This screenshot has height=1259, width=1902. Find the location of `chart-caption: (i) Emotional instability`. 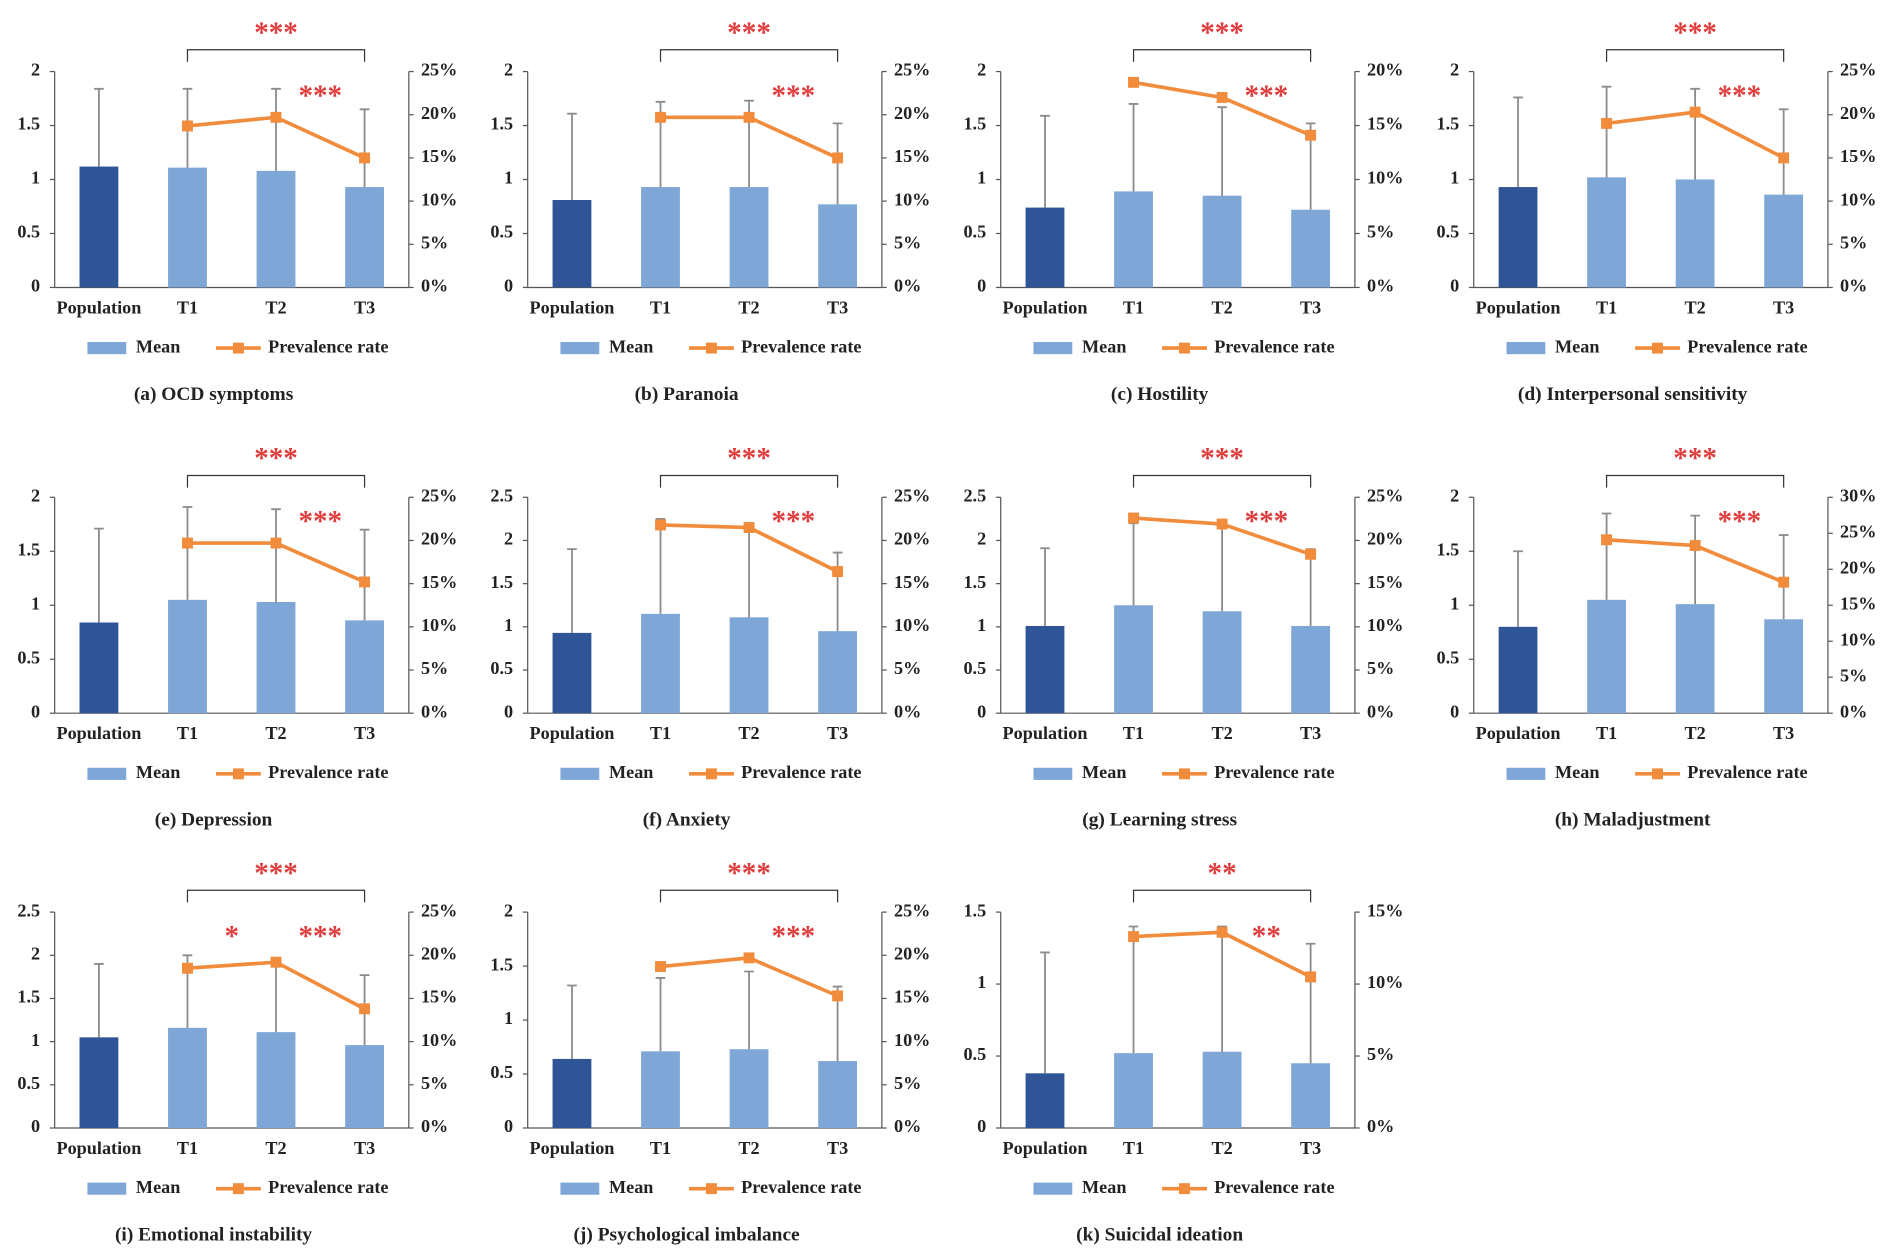

chart-caption: (i) Emotional instability is located at coordinates (213, 1234).